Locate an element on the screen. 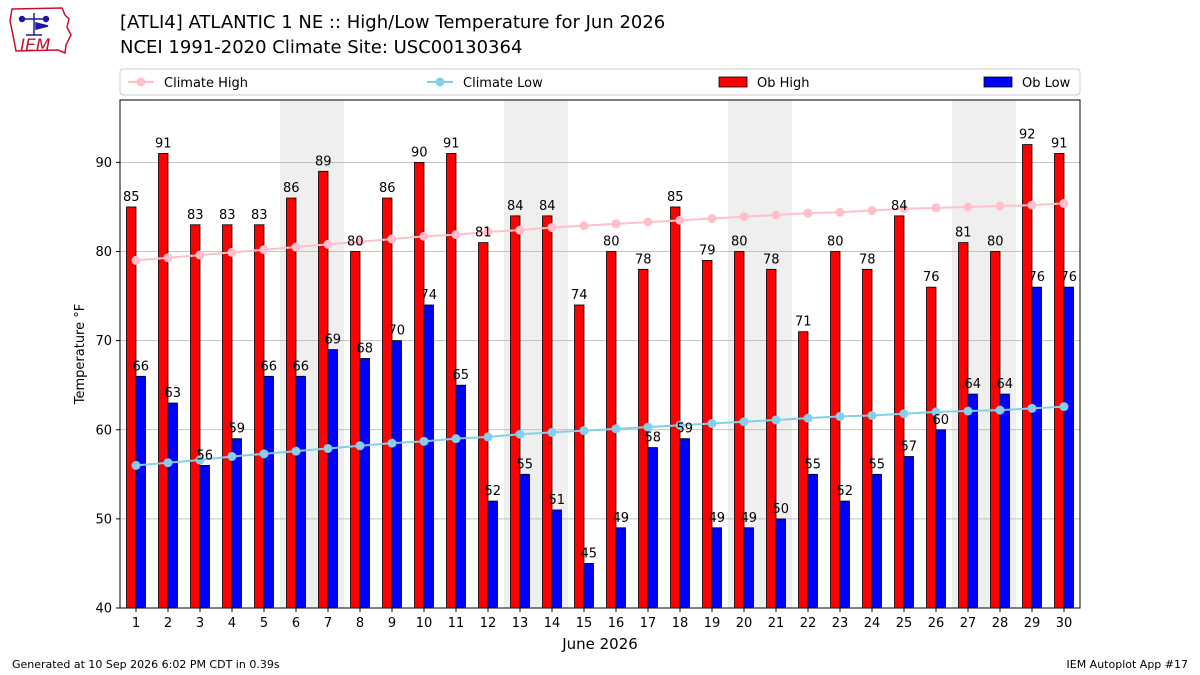 The height and width of the screenshot is (675, 1200). value-label-ob-low: 49 is located at coordinates (748, 518).